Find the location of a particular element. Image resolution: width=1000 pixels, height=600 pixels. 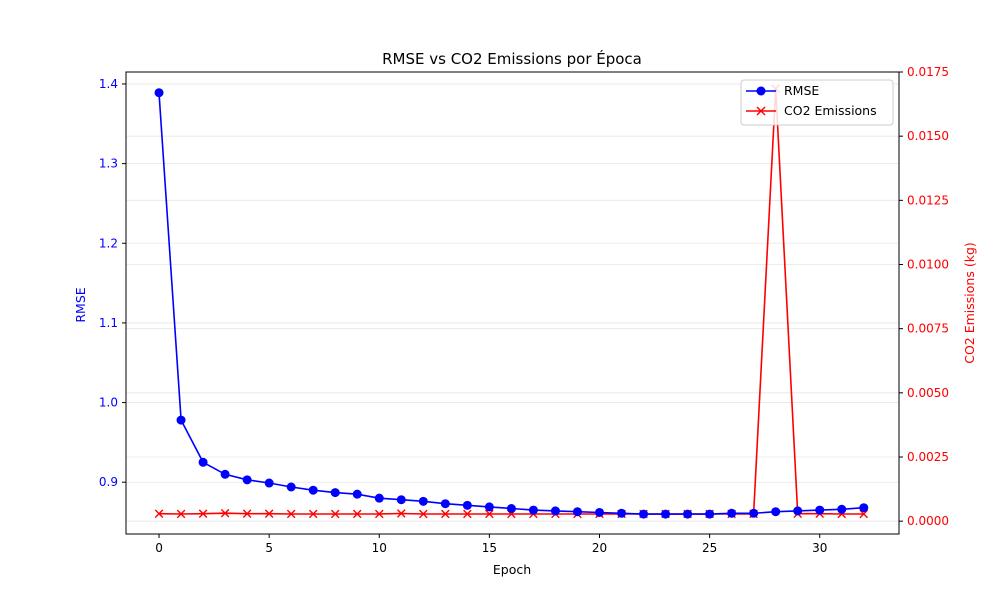

y-right-tick-label: 0.0025 is located at coordinates (928, 457).